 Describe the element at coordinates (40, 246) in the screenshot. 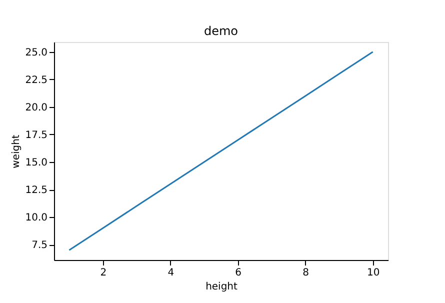

I see `y-tick-label: 7.5` at that location.